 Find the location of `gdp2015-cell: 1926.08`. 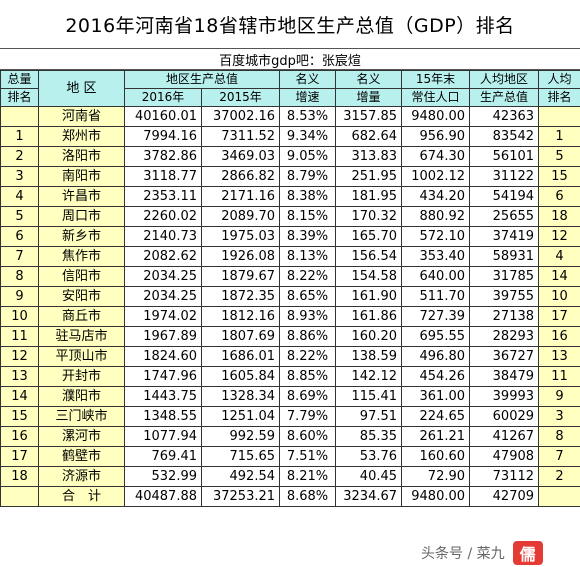

gdp2015-cell: 1926.08 is located at coordinates (240, 256).